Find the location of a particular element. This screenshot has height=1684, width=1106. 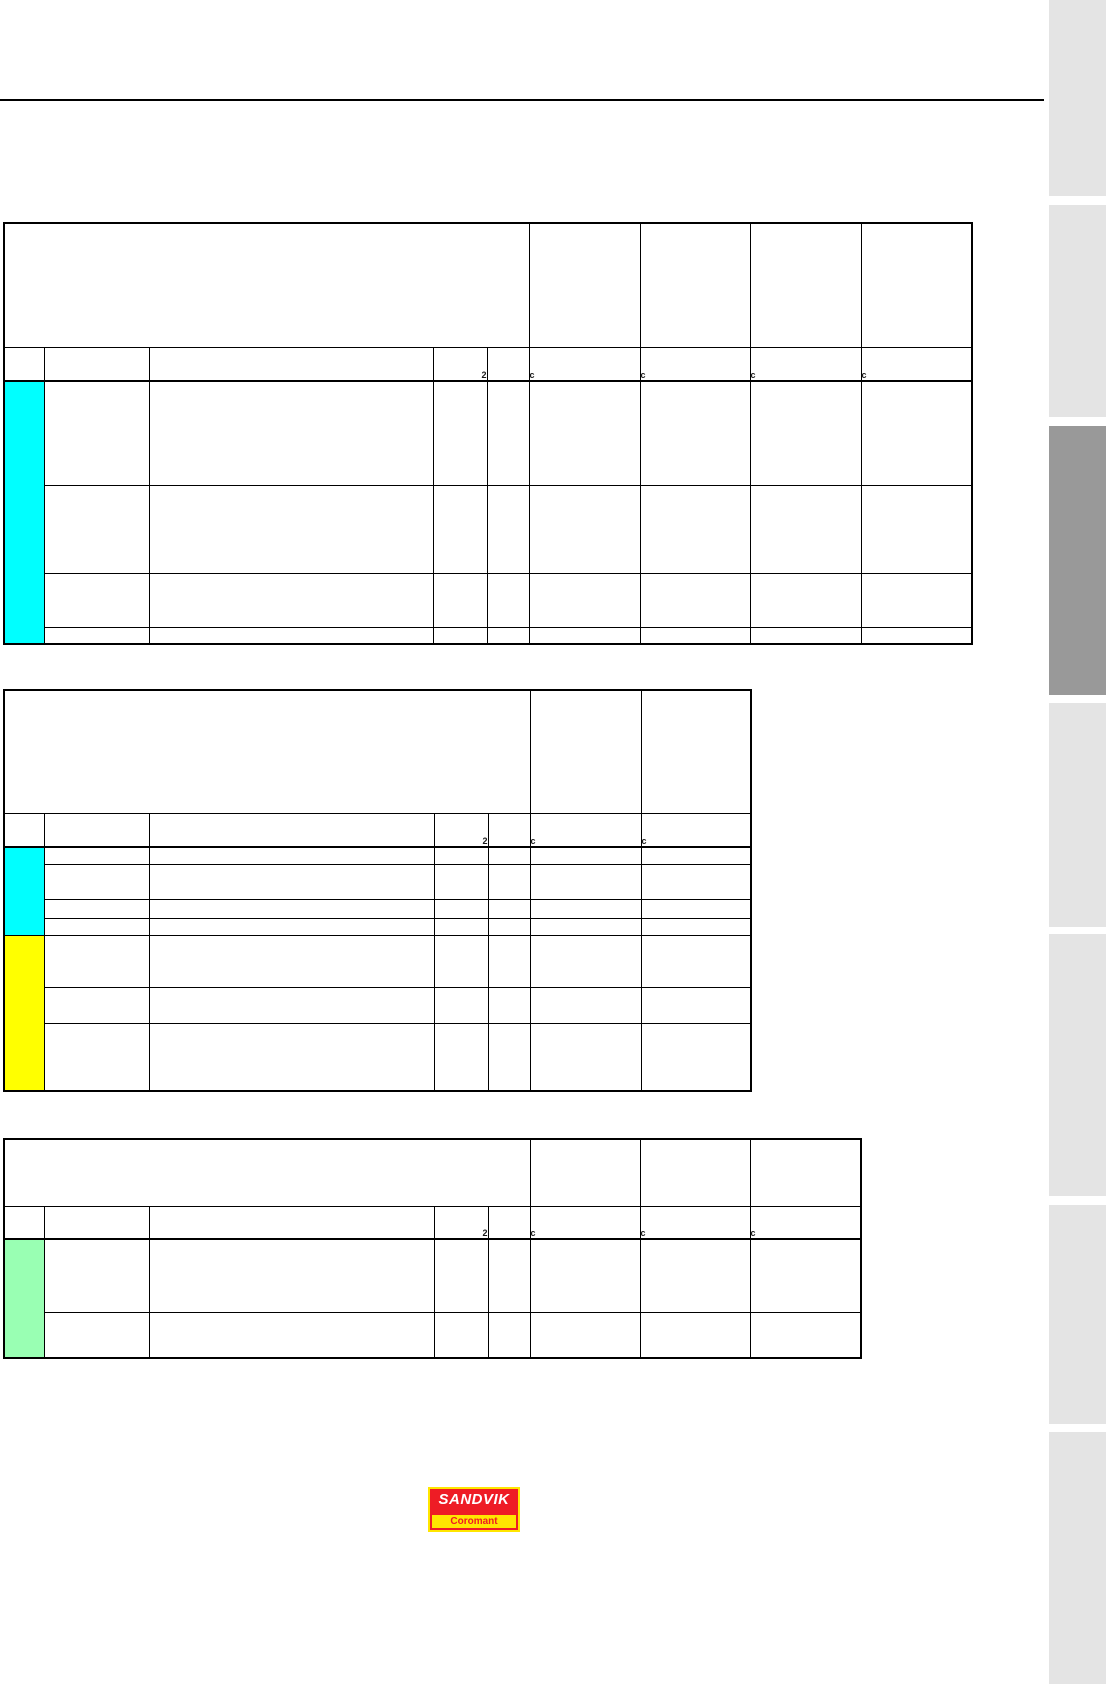

header-cell-description is located at coordinates (267, 1172).